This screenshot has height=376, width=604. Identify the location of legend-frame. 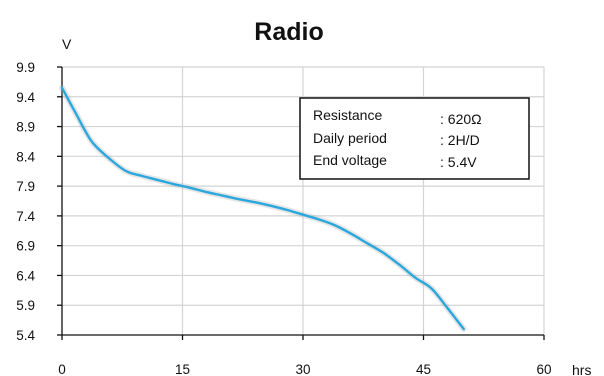
(414, 138).